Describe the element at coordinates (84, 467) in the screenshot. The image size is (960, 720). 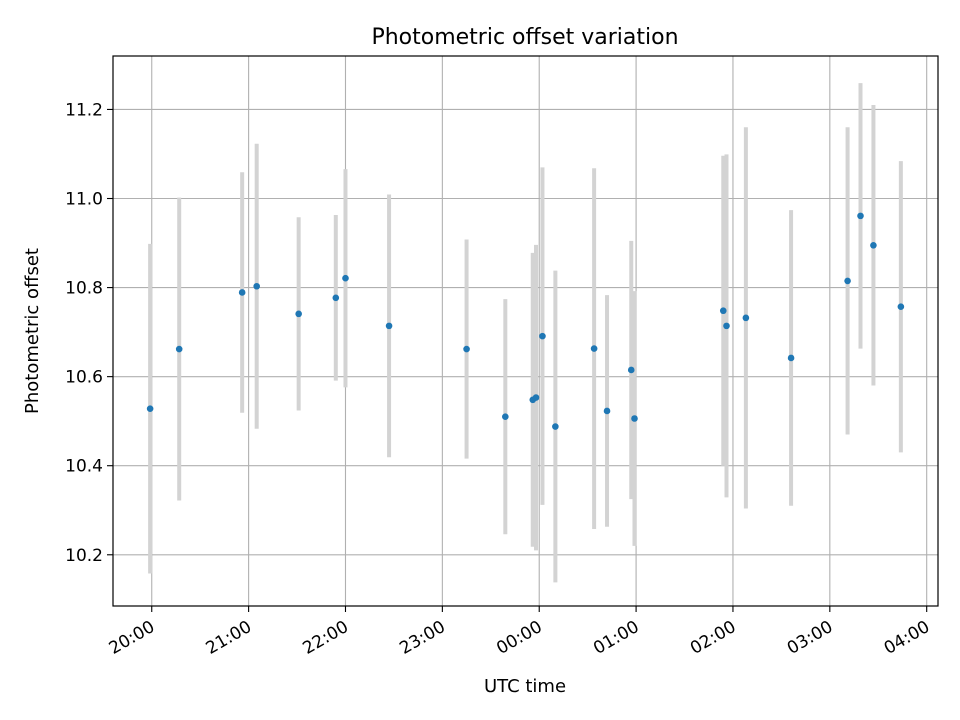
I see `y-tick-label: 10.4` at that location.